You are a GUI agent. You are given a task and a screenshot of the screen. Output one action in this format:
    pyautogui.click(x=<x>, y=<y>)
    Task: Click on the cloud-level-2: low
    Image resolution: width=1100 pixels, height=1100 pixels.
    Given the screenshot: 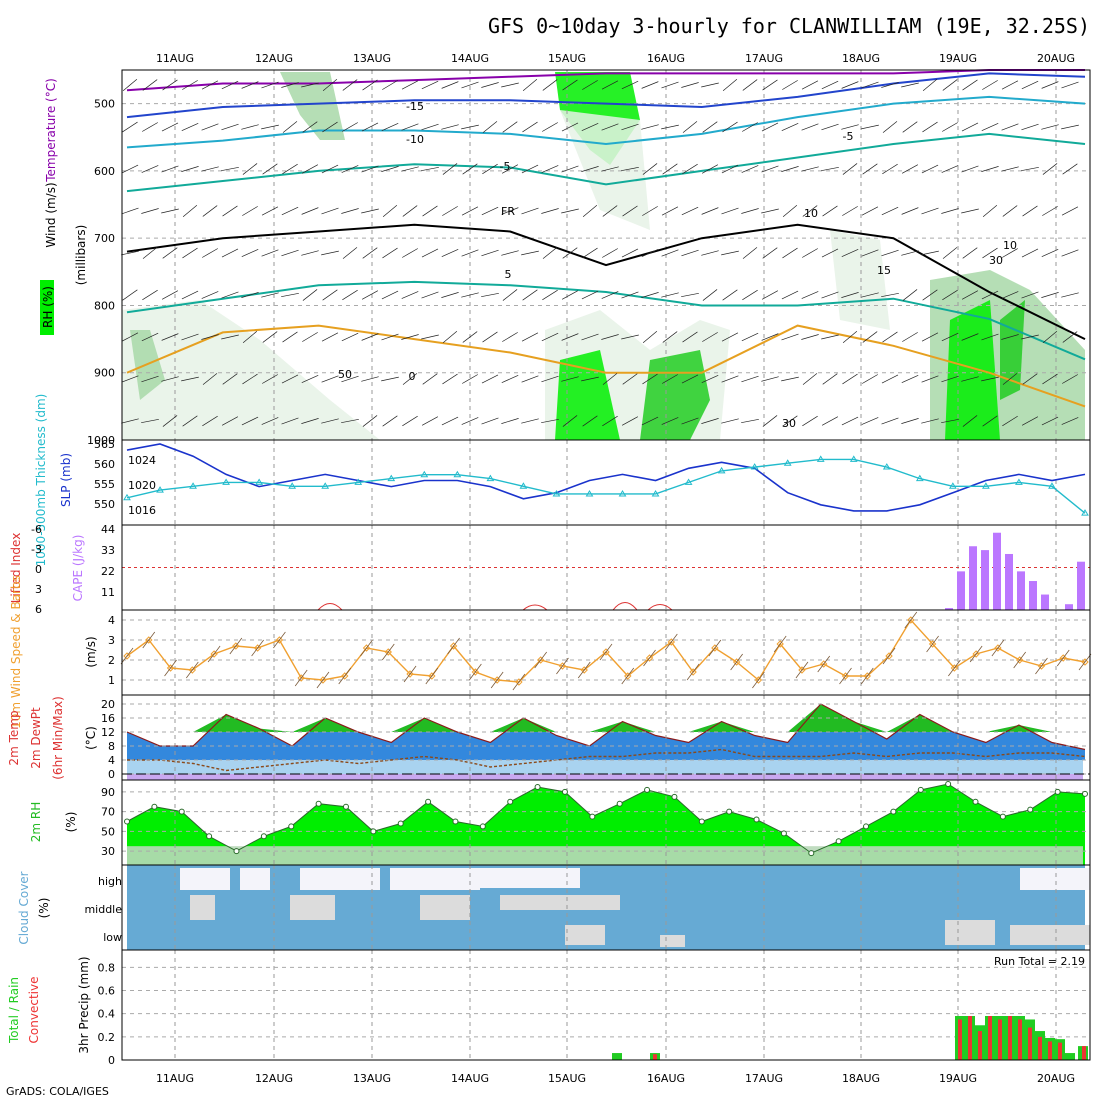 What is the action you would take?
    pyautogui.click(x=112, y=937)
    